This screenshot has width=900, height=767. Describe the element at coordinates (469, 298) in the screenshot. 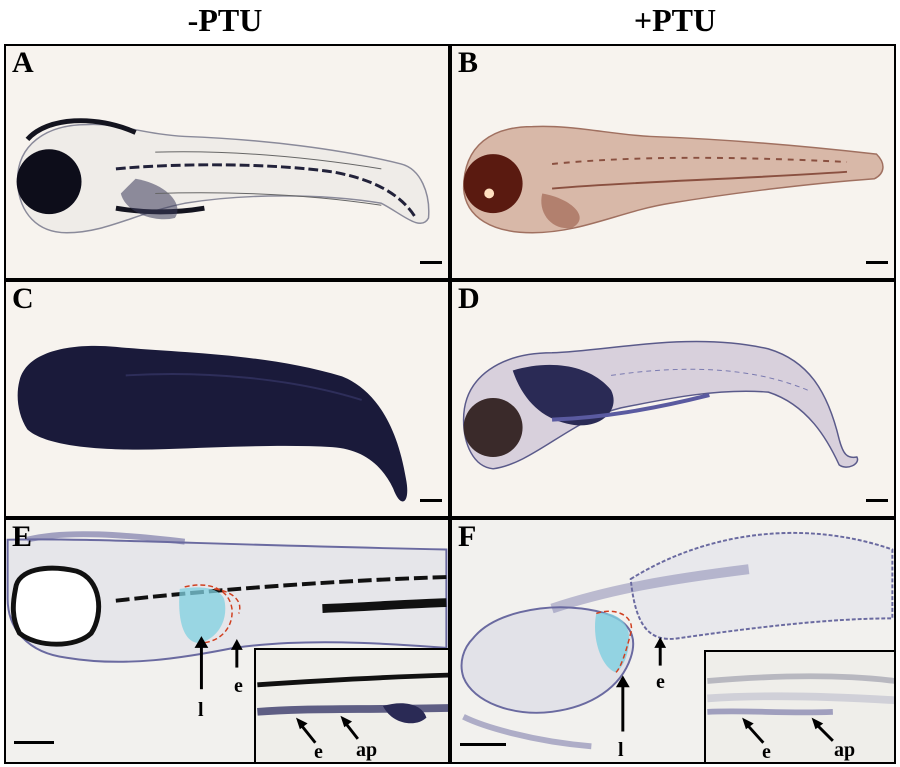

I see `panel-letter: D` at that location.